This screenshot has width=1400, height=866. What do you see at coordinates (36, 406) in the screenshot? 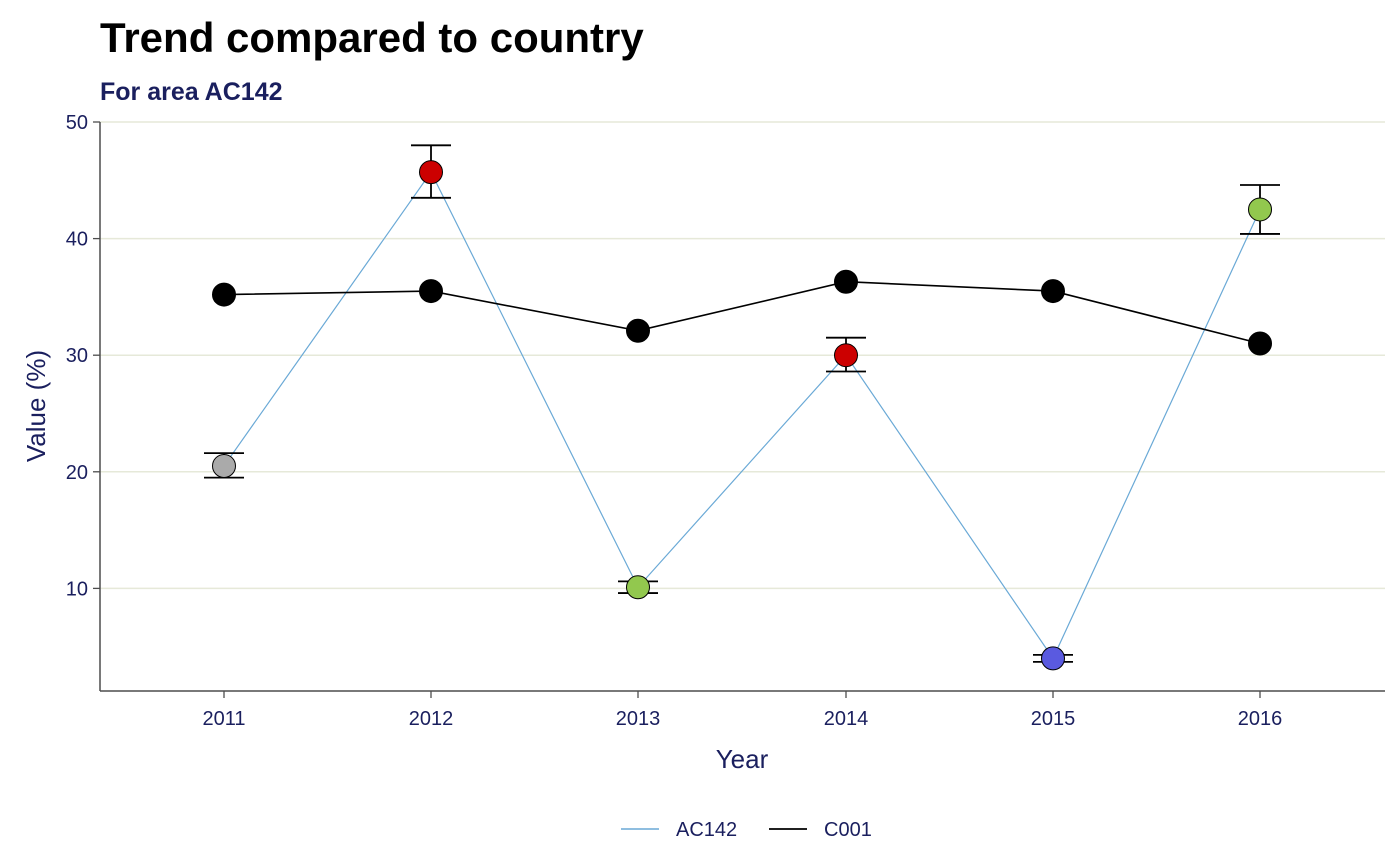
I see `y-axis-title: Value (%)` at bounding box center [36, 406].